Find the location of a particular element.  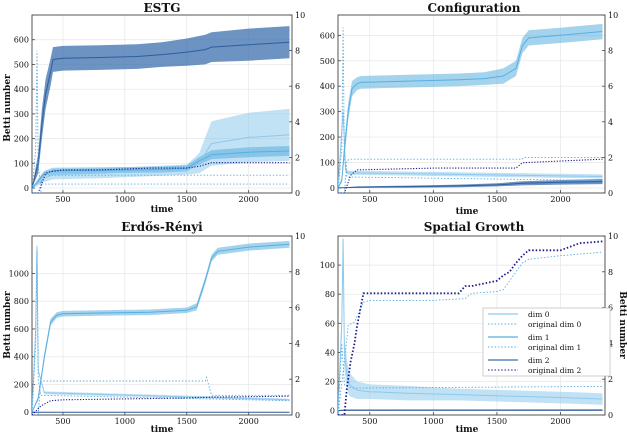

xlabel-erdos-renyi: time is located at coordinates (162, 430).